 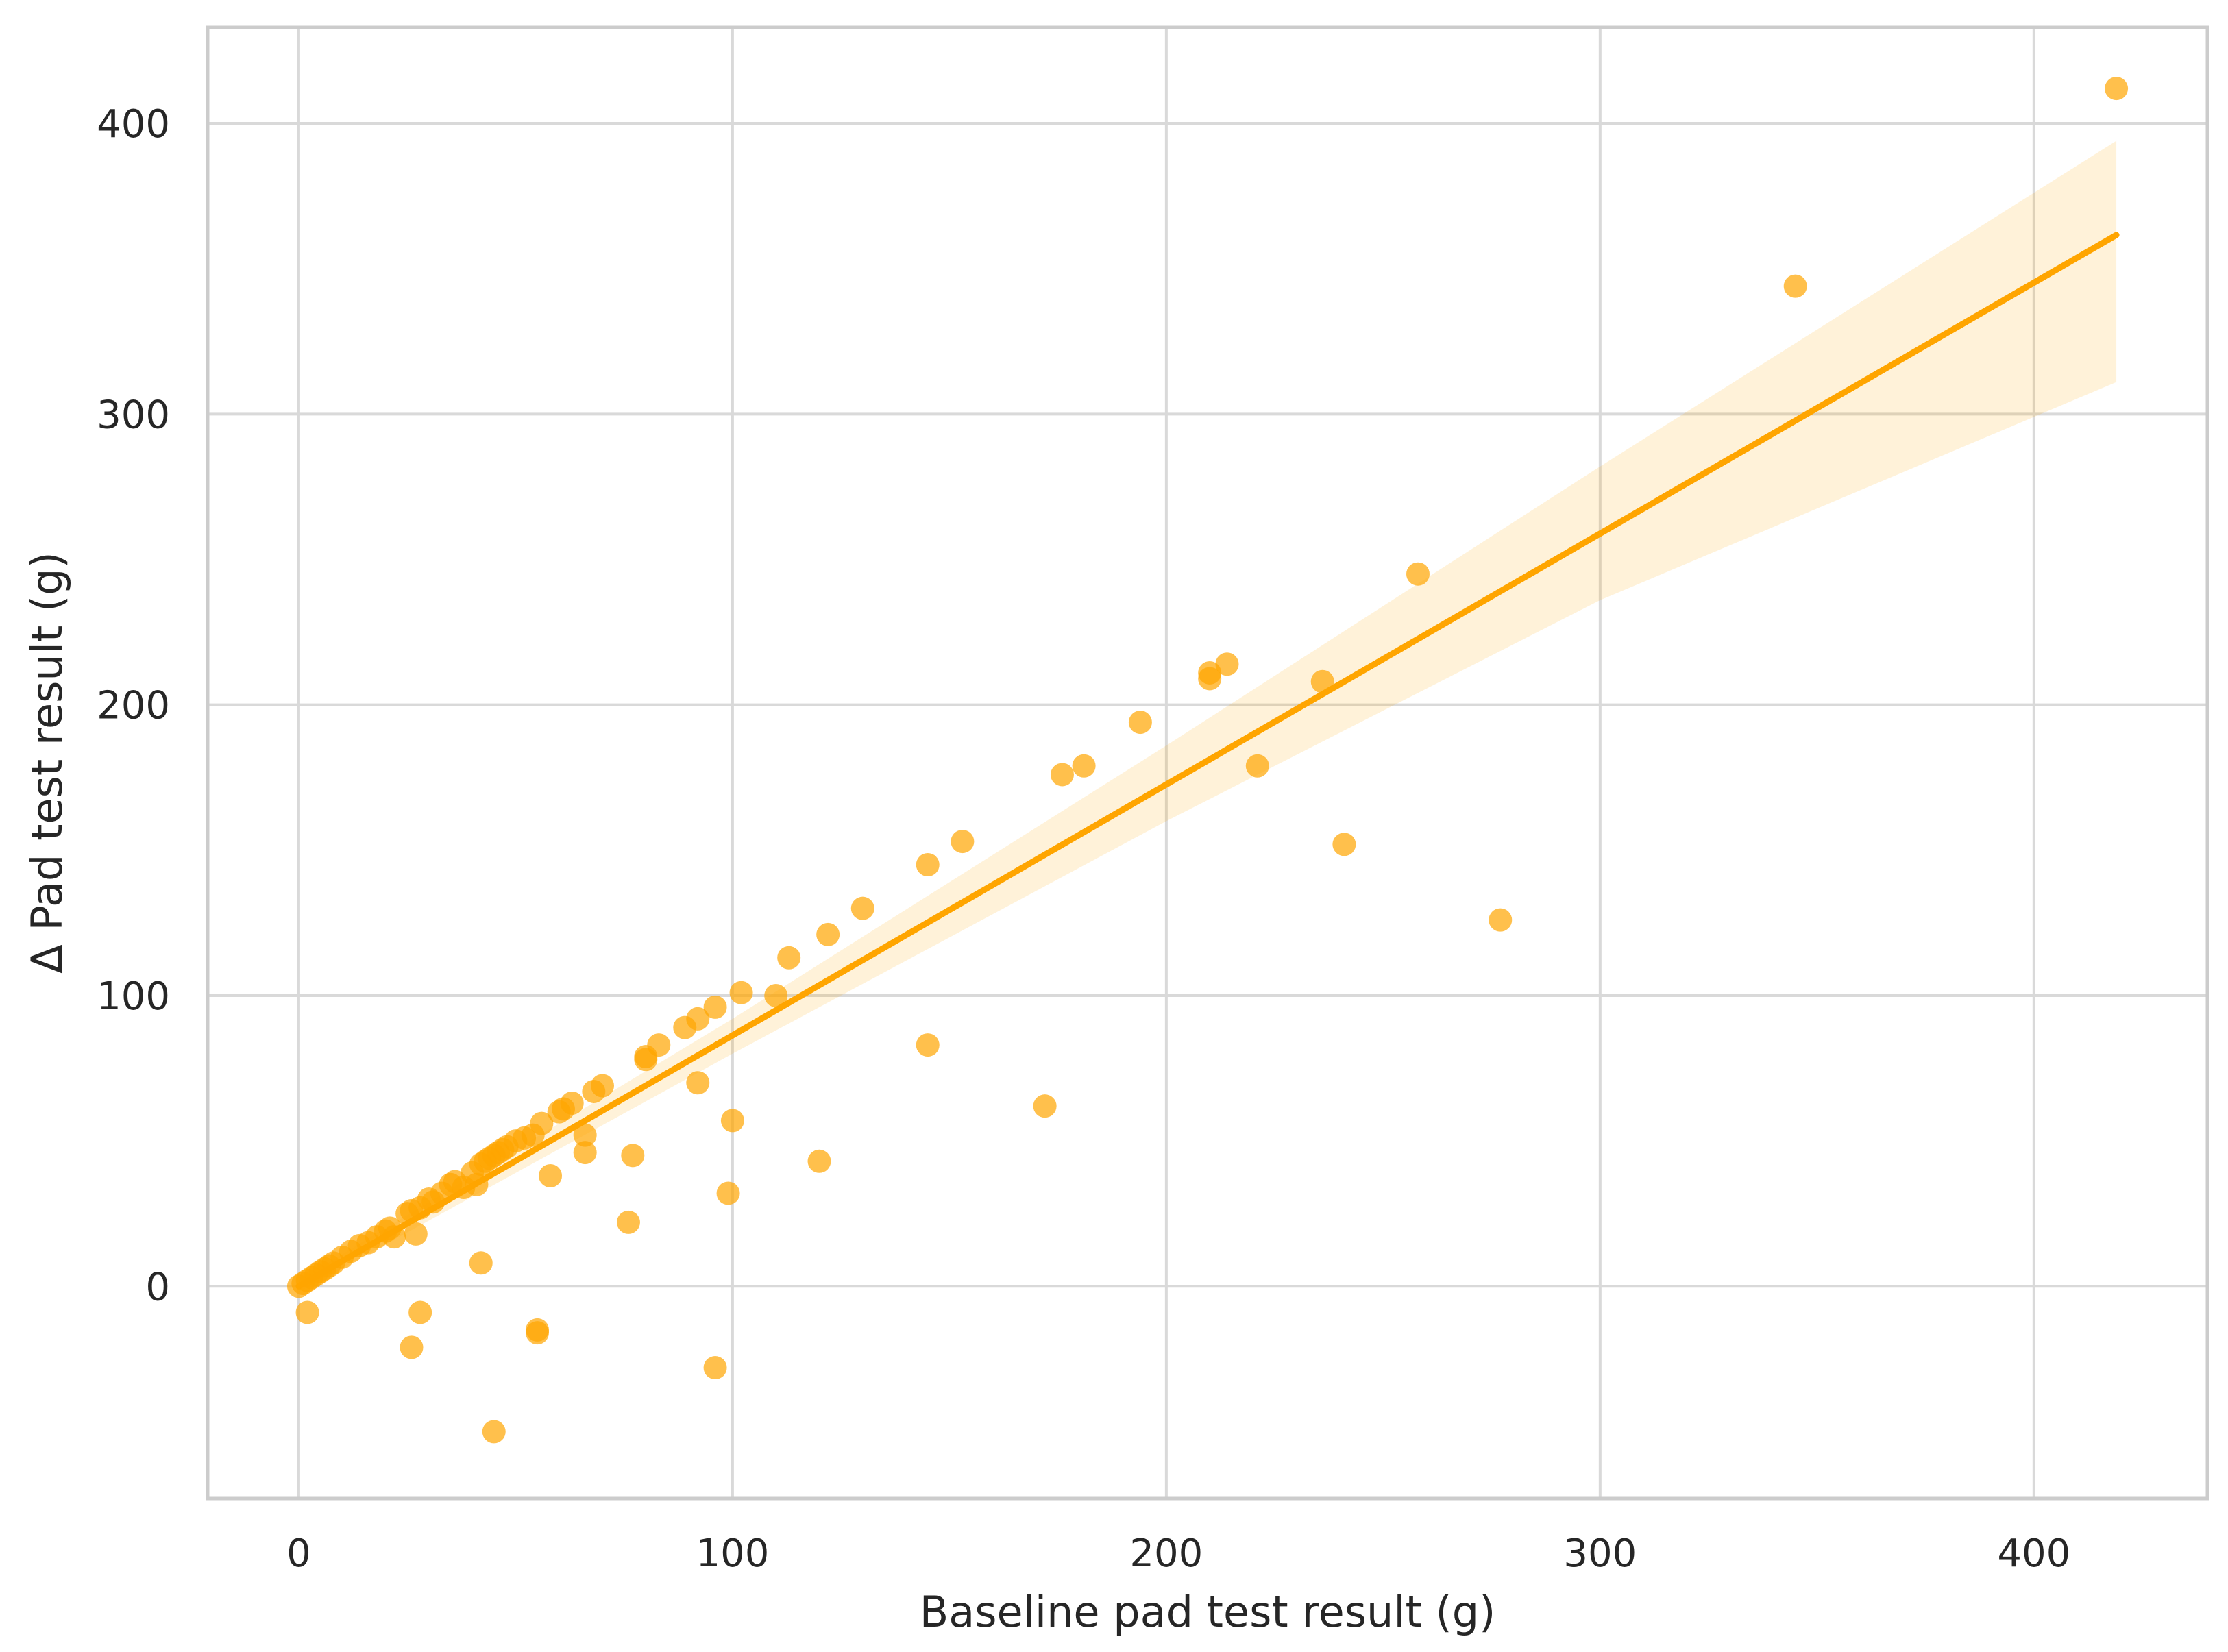 I want to click on x-tick-label: 100, so click(x=732, y=1554).